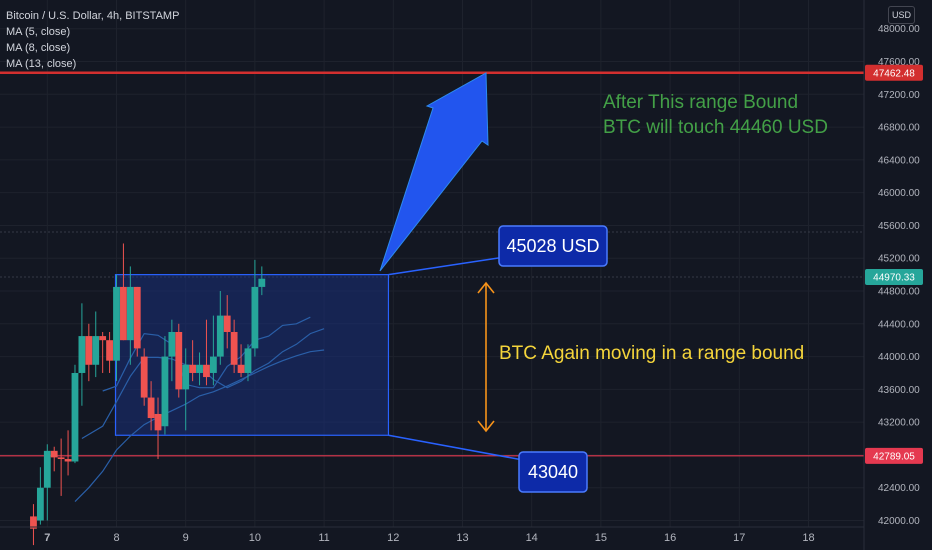 This screenshot has width=932, height=550. What do you see at coordinates (447, 266) in the screenshot?
I see `callout-line-top` at bounding box center [447, 266].